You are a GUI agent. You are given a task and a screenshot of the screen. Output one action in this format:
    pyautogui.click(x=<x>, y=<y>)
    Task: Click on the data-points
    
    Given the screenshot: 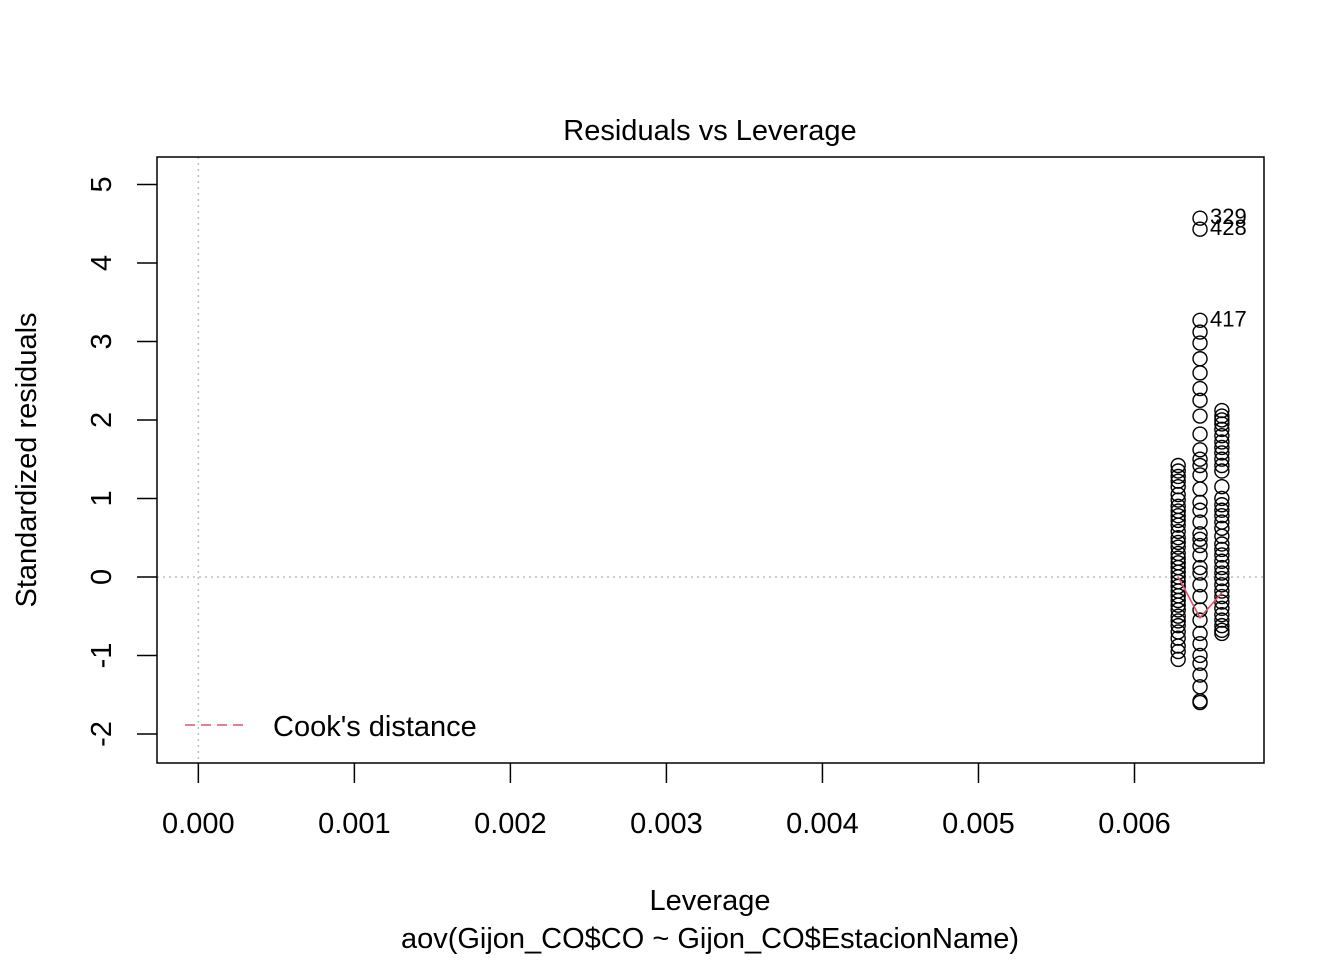 What is the action you would take?
    pyautogui.click(x=1200, y=460)
    